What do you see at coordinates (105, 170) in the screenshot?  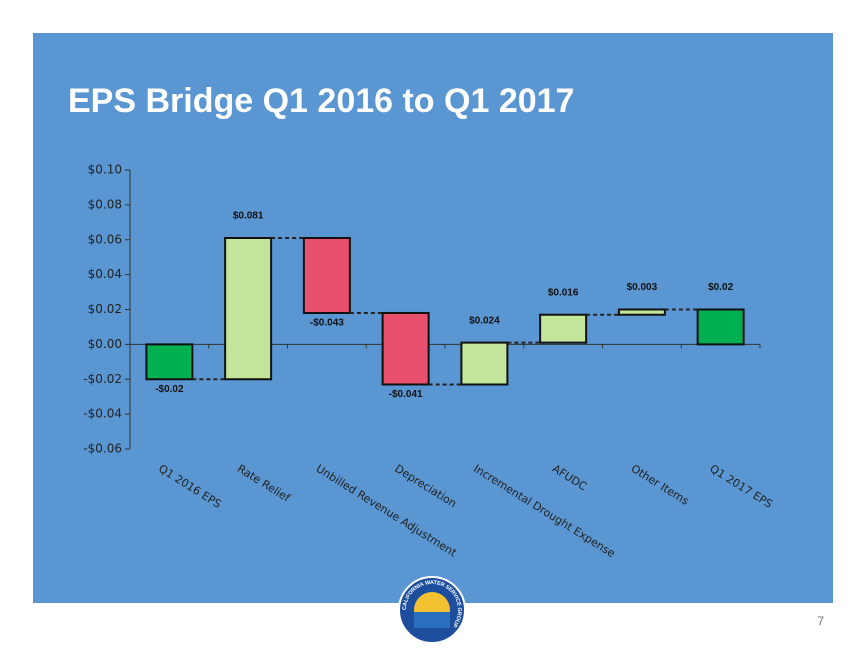 I see `y-tick-label: $0.10` at bounding box center [105, 170].